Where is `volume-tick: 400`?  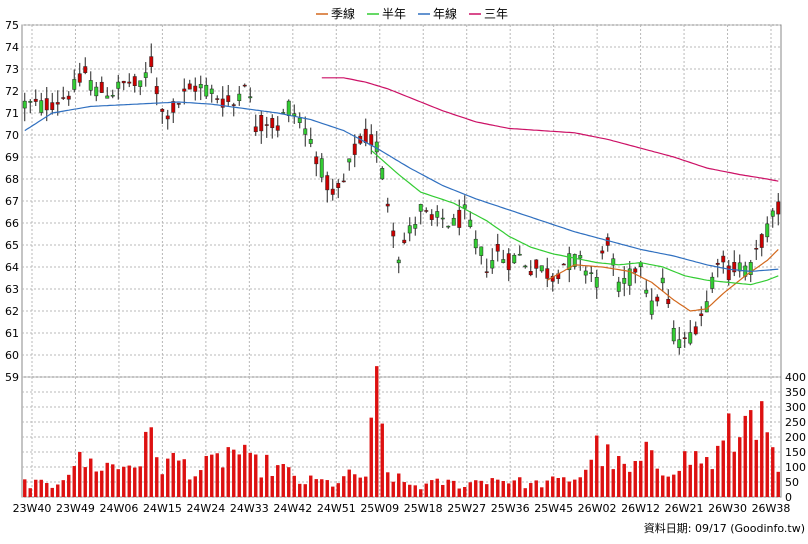
volume-tick: 400 is located at coordinates (795, 377).